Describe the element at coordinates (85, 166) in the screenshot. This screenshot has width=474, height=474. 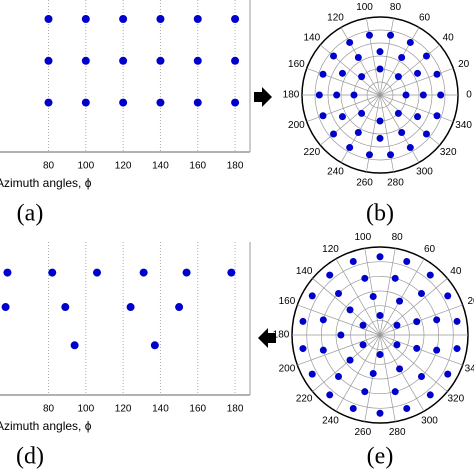
I see `x-tick-label: 100` at that location.